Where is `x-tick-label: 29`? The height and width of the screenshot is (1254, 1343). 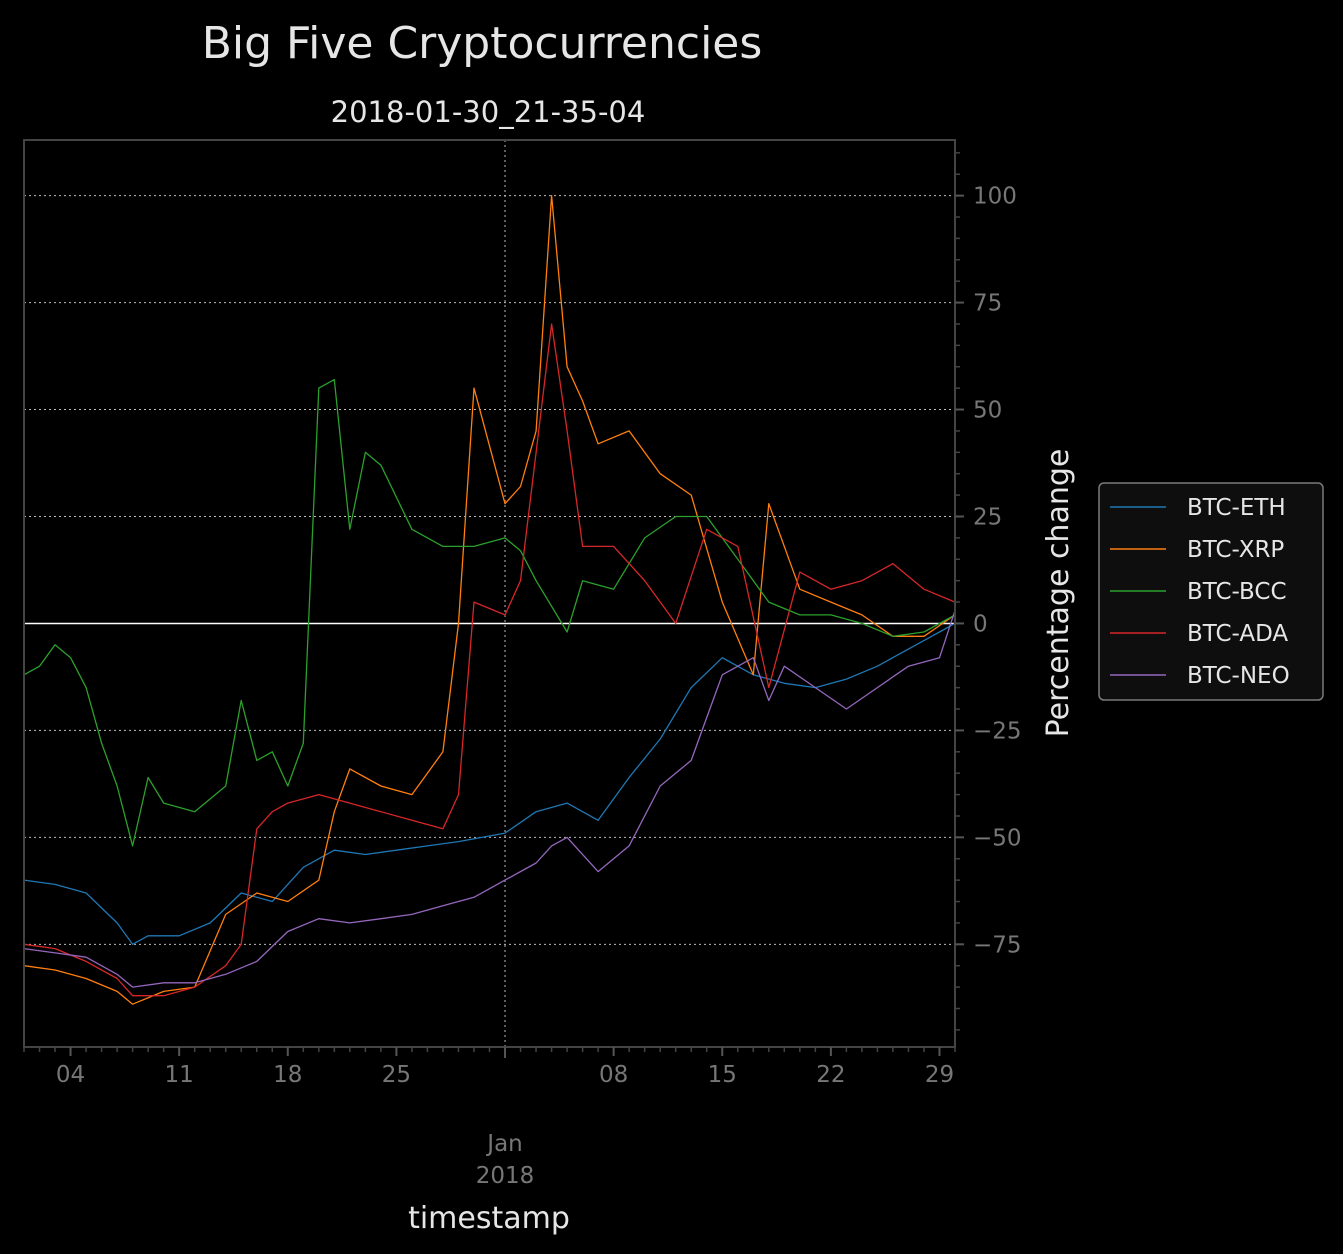
x-tick-label: 29 is located at coordinates (939, 1075).